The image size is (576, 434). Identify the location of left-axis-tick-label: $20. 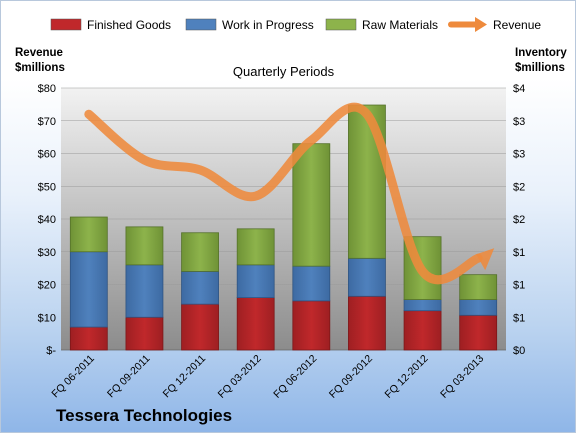
(47, 286).